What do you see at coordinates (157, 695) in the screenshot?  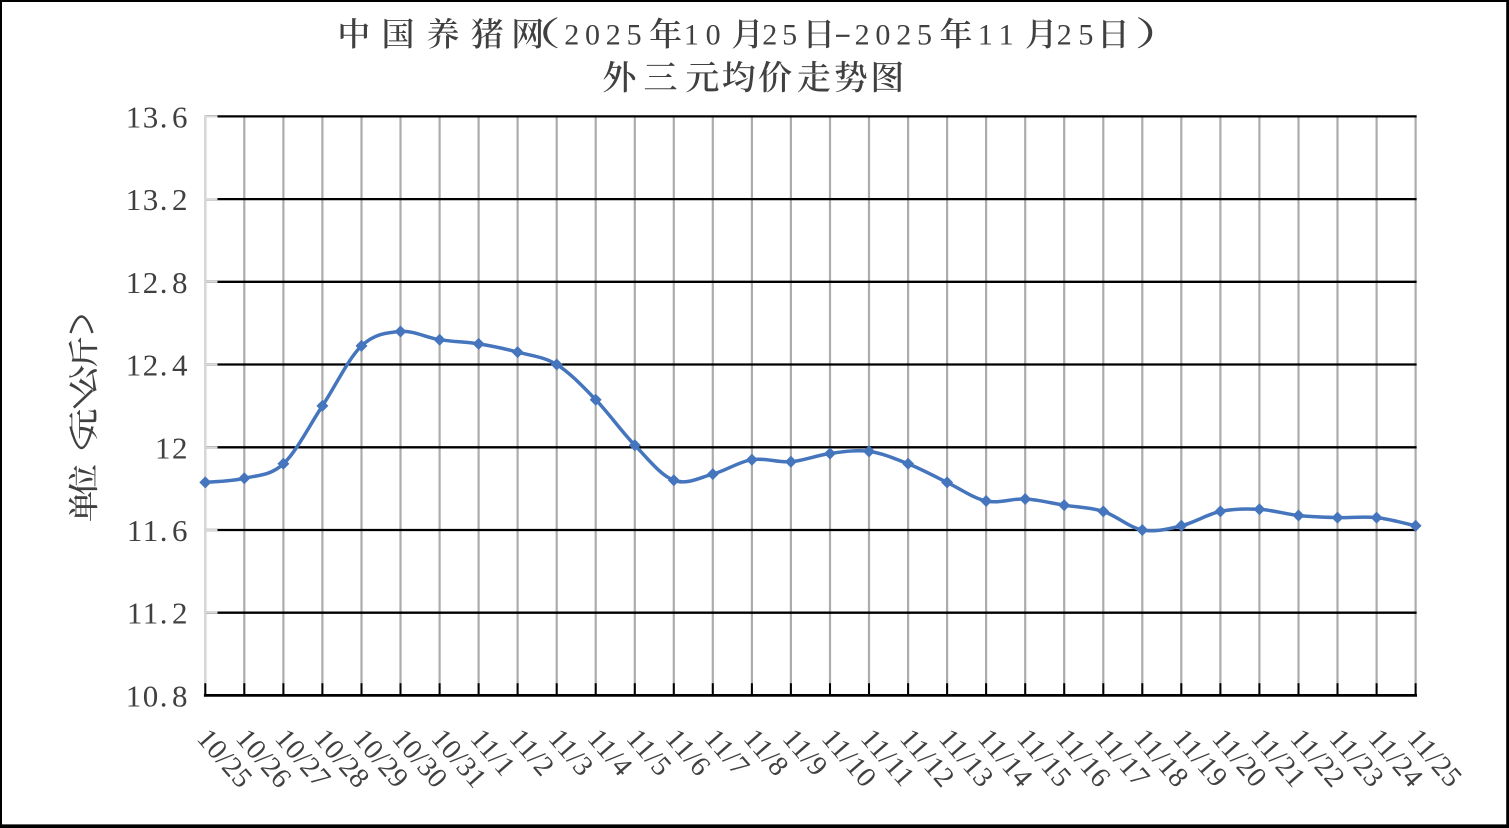 I see `svg-text: 10.8` at bounding box center [157, 695].